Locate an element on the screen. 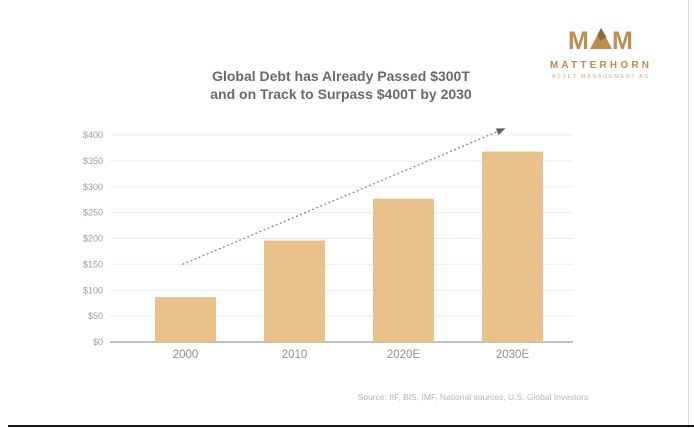  card-right-border is located at coordinates (688, 214).